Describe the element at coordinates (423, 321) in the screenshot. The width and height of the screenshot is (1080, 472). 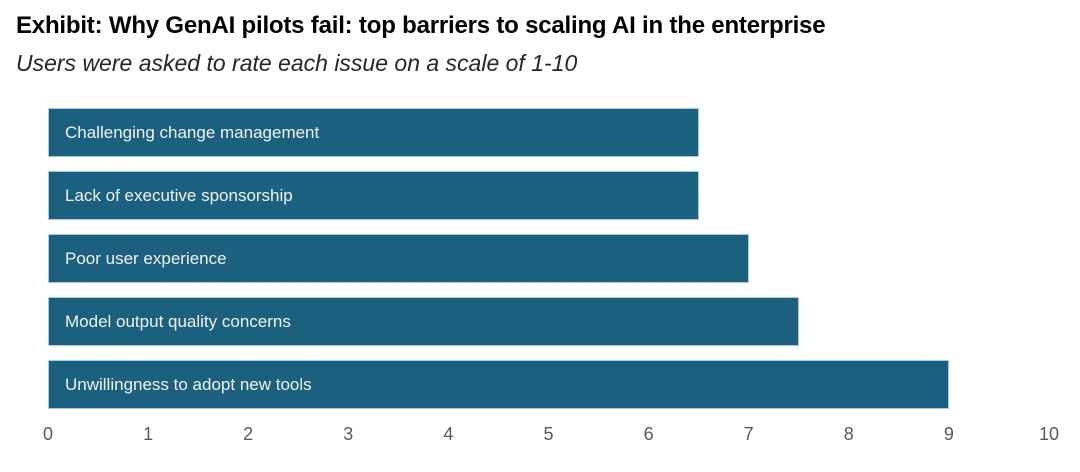
I see `bar: Model output quality concerns` at that location.